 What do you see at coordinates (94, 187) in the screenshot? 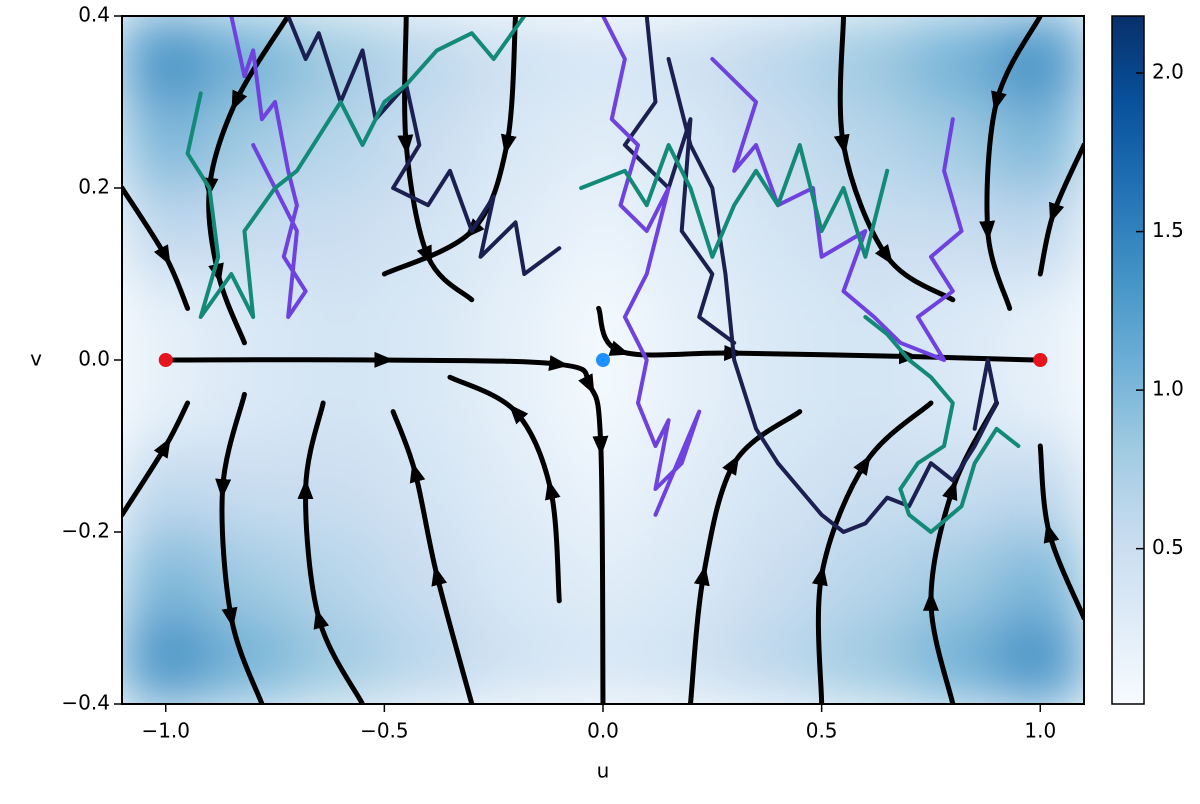
I see `y-tick-label: 0.2` at bounding box center [94, 187].